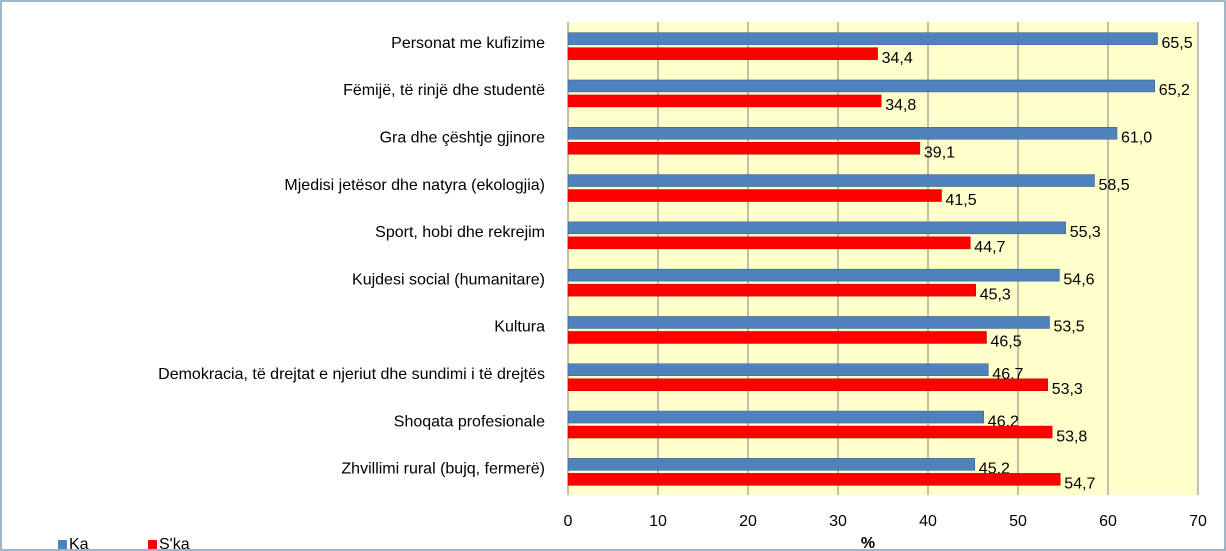 This screenshot has height=551, width=1226. I want to click on data-label: 45,3, so click(995, 294).